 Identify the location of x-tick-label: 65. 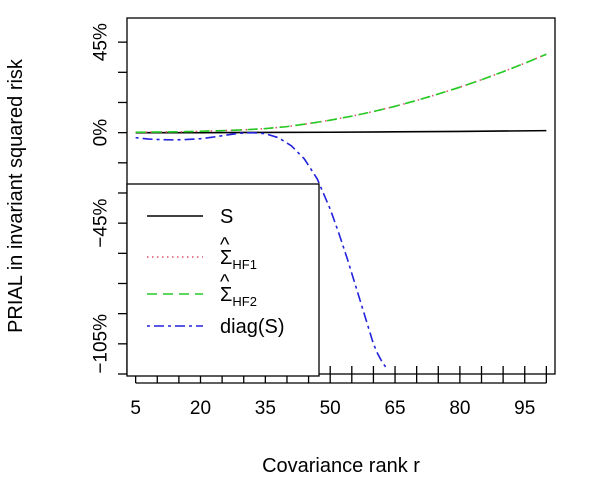
(394, 408).